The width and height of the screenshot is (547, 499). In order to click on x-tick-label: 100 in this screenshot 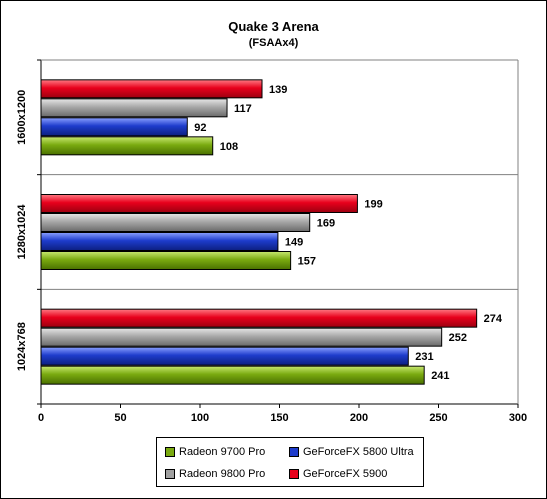, I will do `click(200, 418)`.